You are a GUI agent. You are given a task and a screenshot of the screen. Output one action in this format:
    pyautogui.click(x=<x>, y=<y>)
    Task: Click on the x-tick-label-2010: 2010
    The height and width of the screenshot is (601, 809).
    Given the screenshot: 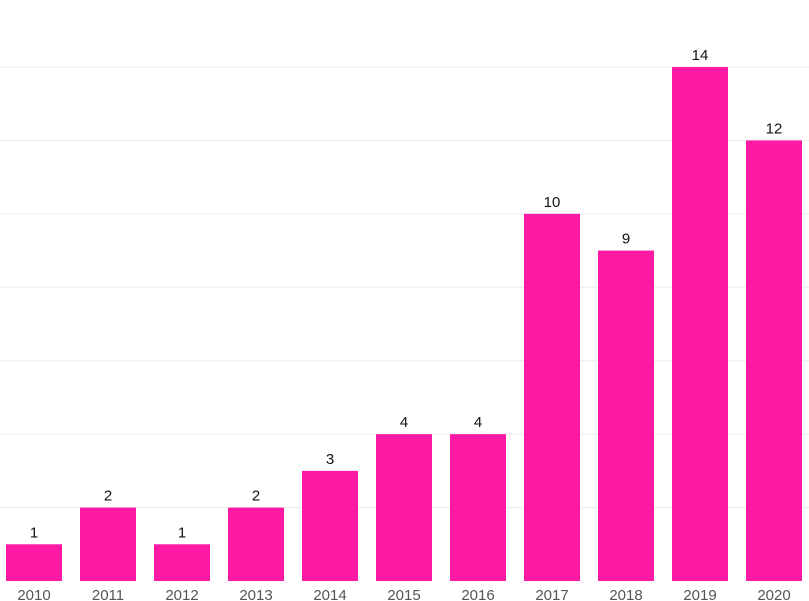 What is the action you would take?
    pyautogui.click(x=33, y=594)
    